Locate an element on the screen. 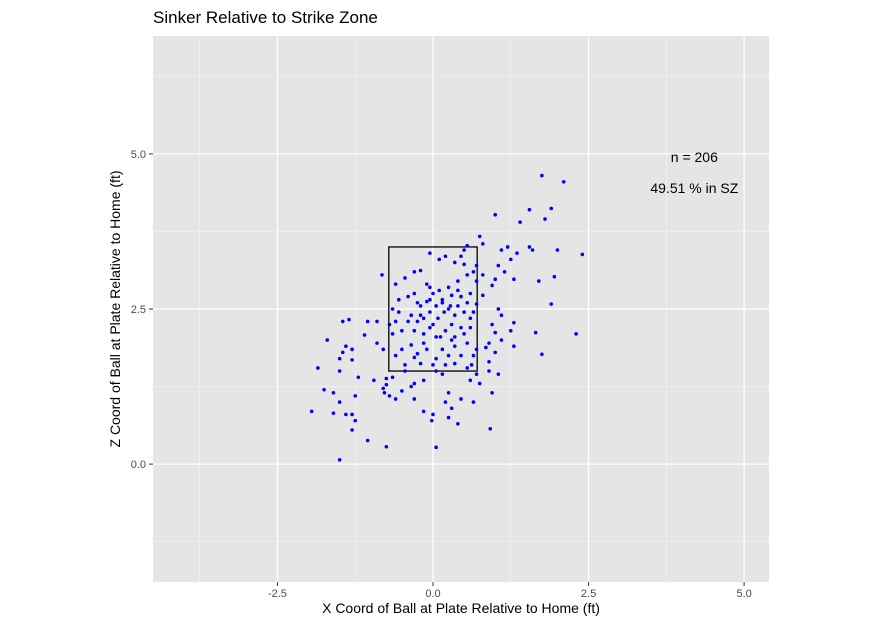  strike-zone-box is located at coordinates (433, 309).